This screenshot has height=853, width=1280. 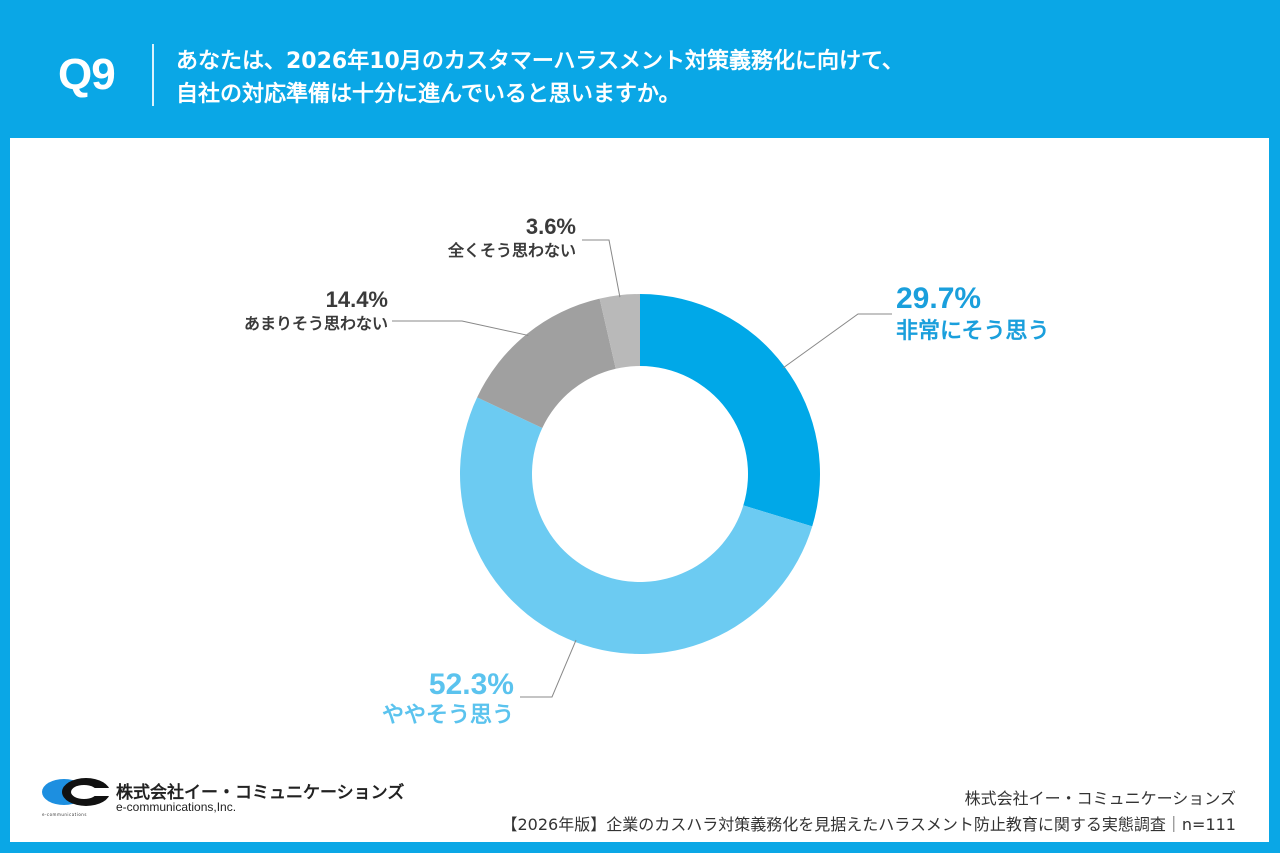 What do you see at coordinates (551, 226) in the screenshot?
I see `slice-percent-label: 3.6%` at bounding box center [551, 226].